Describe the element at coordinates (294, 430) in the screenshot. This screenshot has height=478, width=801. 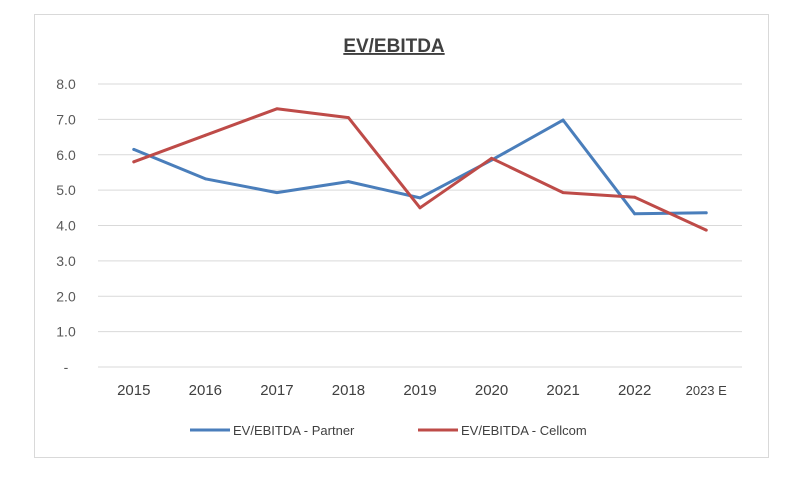
I see `legend-label: EV/EBITDA - Partner` at that location.